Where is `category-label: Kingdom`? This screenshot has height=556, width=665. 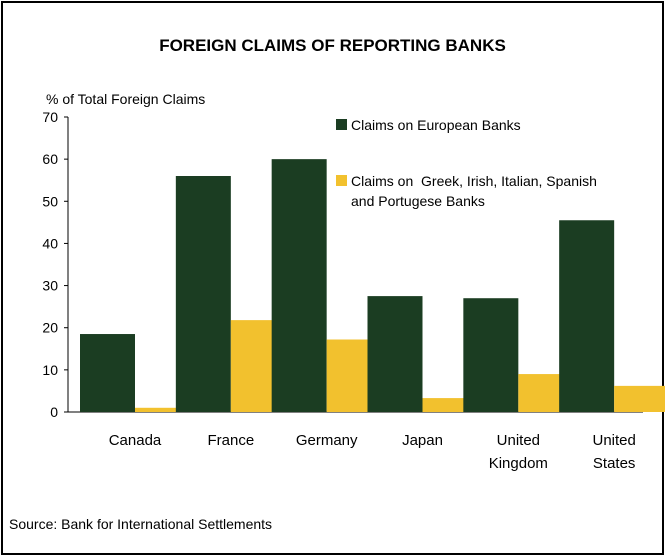 category-label: Kingdom is located at coordinates (518, 463).